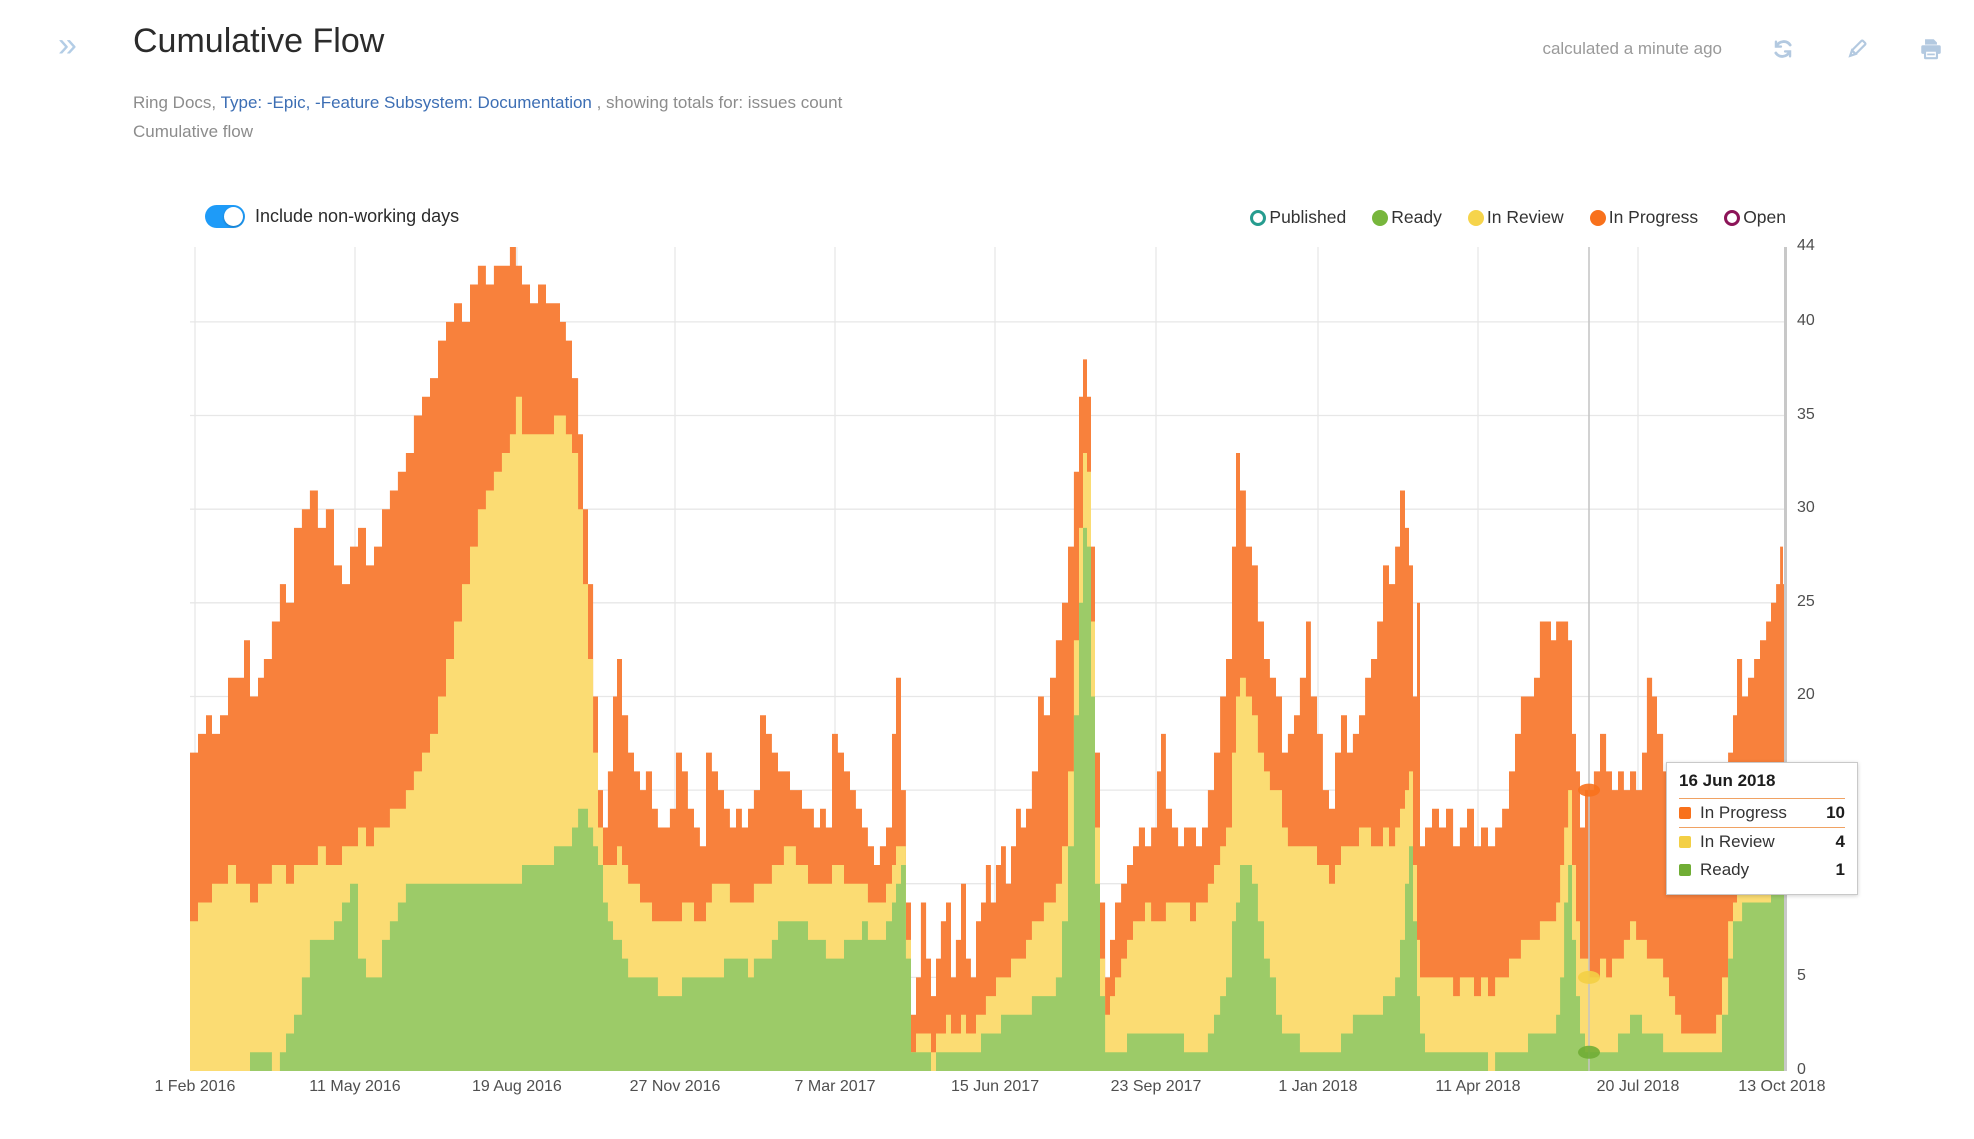  What do you see at coordinates (1653, 217) in the screenshot?
I see `legend-label: In Progress` at bounding box center [1653, 217].